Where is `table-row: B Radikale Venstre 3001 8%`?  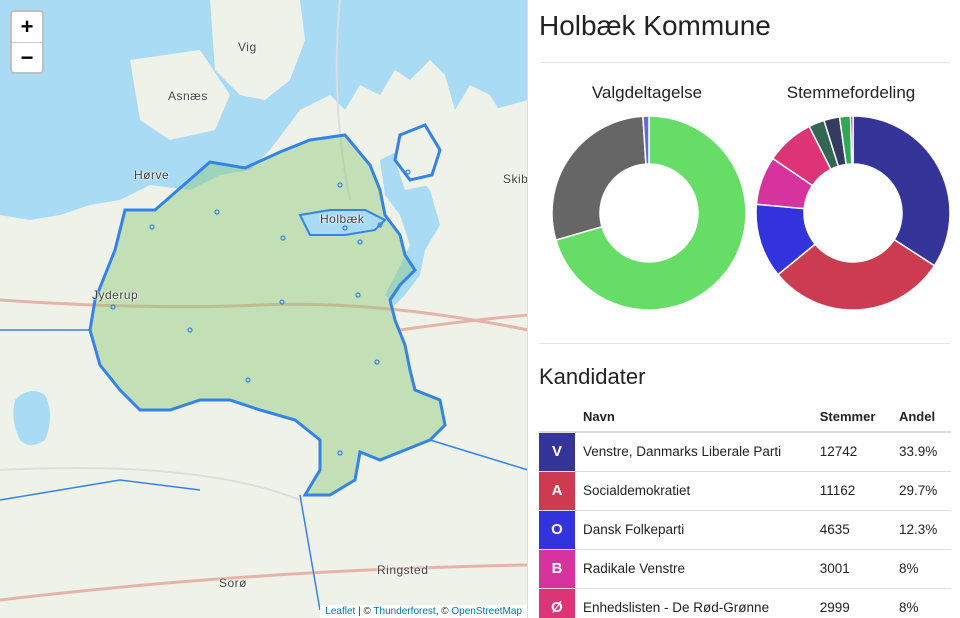 table-row: B Radikale Venstre 3001 8% is located at coordinates (745, 568).